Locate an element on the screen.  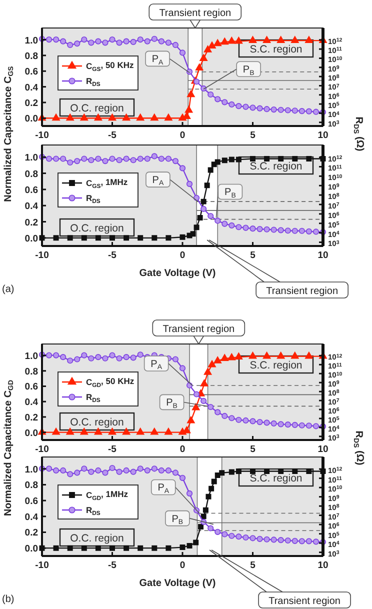
text: (a) is located at coordinates (8, 289).